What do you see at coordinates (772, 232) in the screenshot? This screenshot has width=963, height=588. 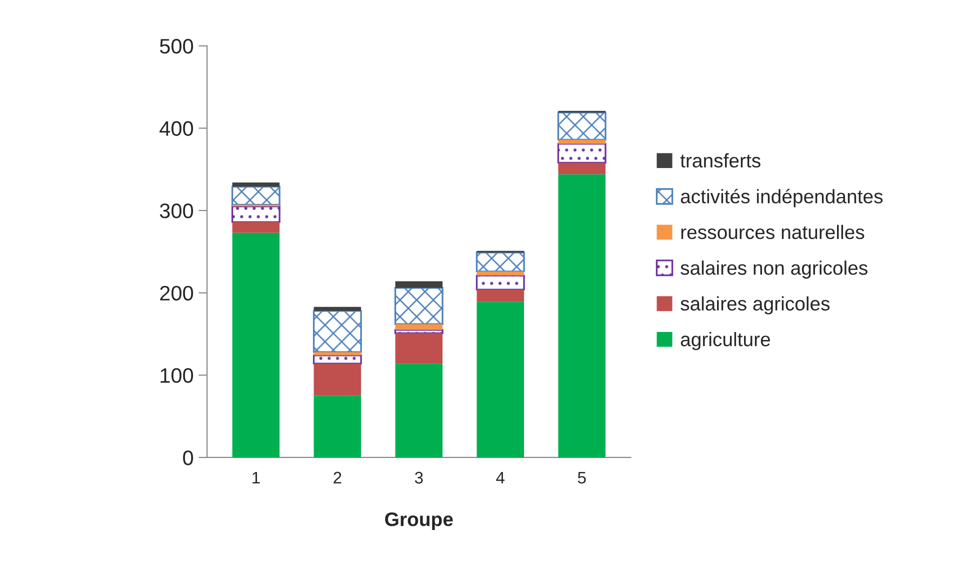 I see `legend-label: ressources naturelles` at bounding box center [772, 232].